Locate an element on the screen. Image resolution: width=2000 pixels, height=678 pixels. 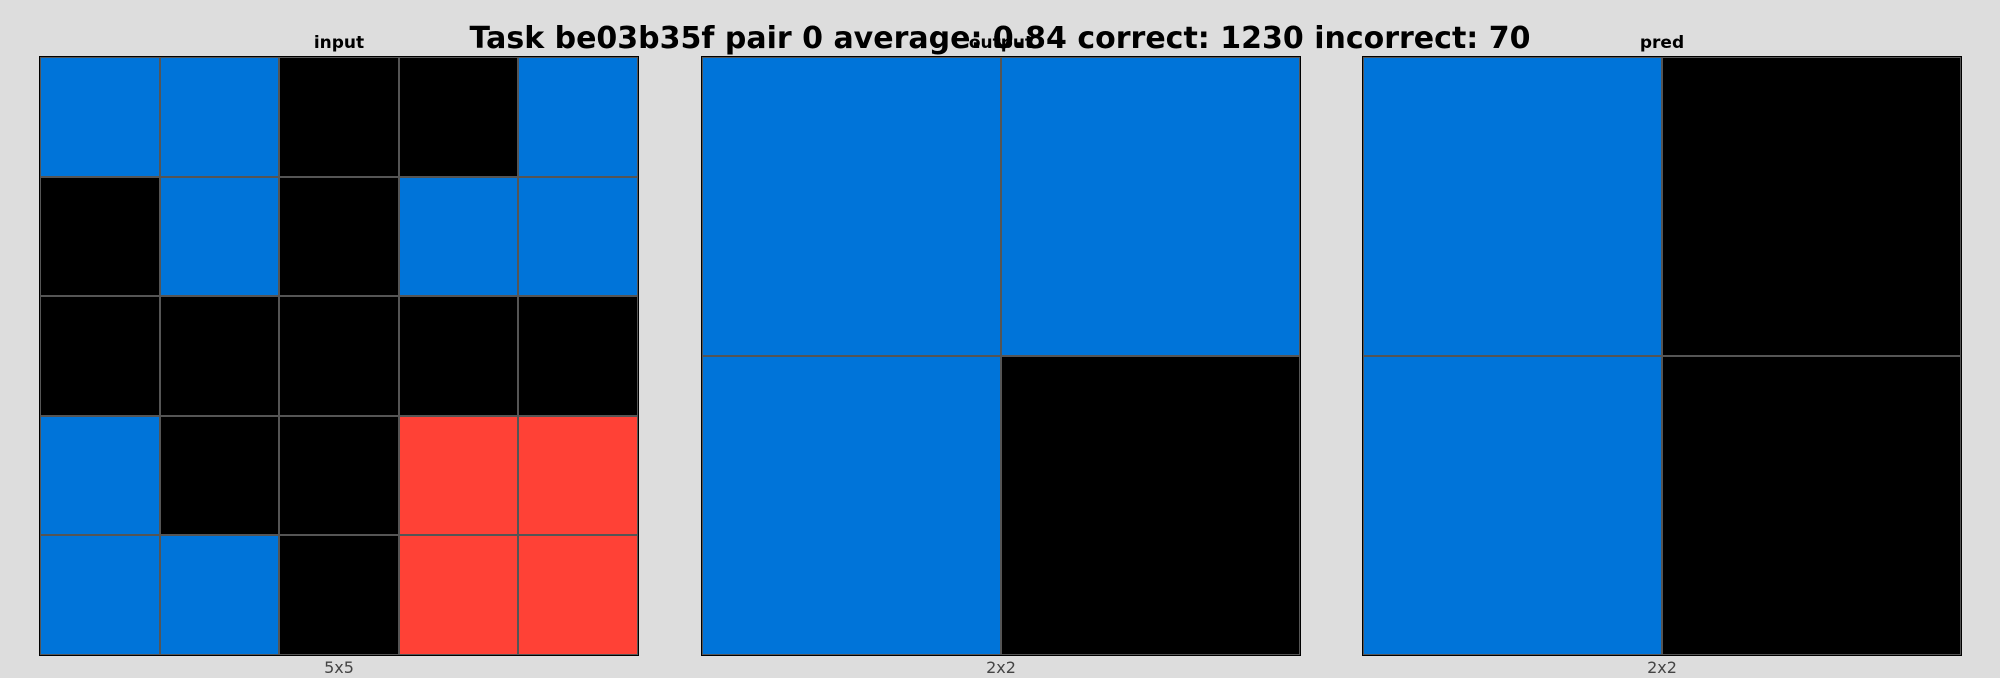
pred-panel-title: pred is located at coordinates (1662, 43).